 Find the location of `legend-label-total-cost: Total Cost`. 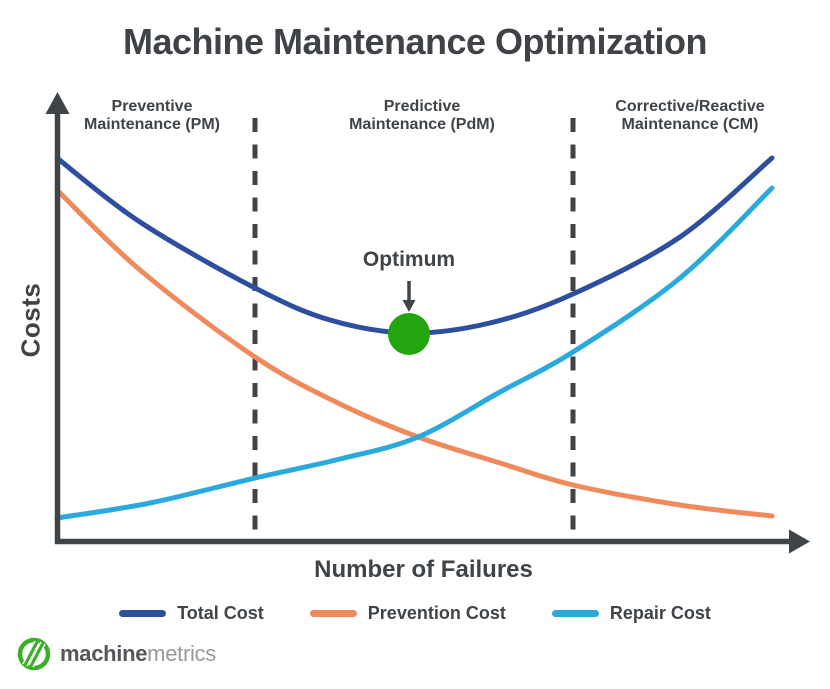

legend-label-total-cost: Total Cost is located at coordinates (220, 613).